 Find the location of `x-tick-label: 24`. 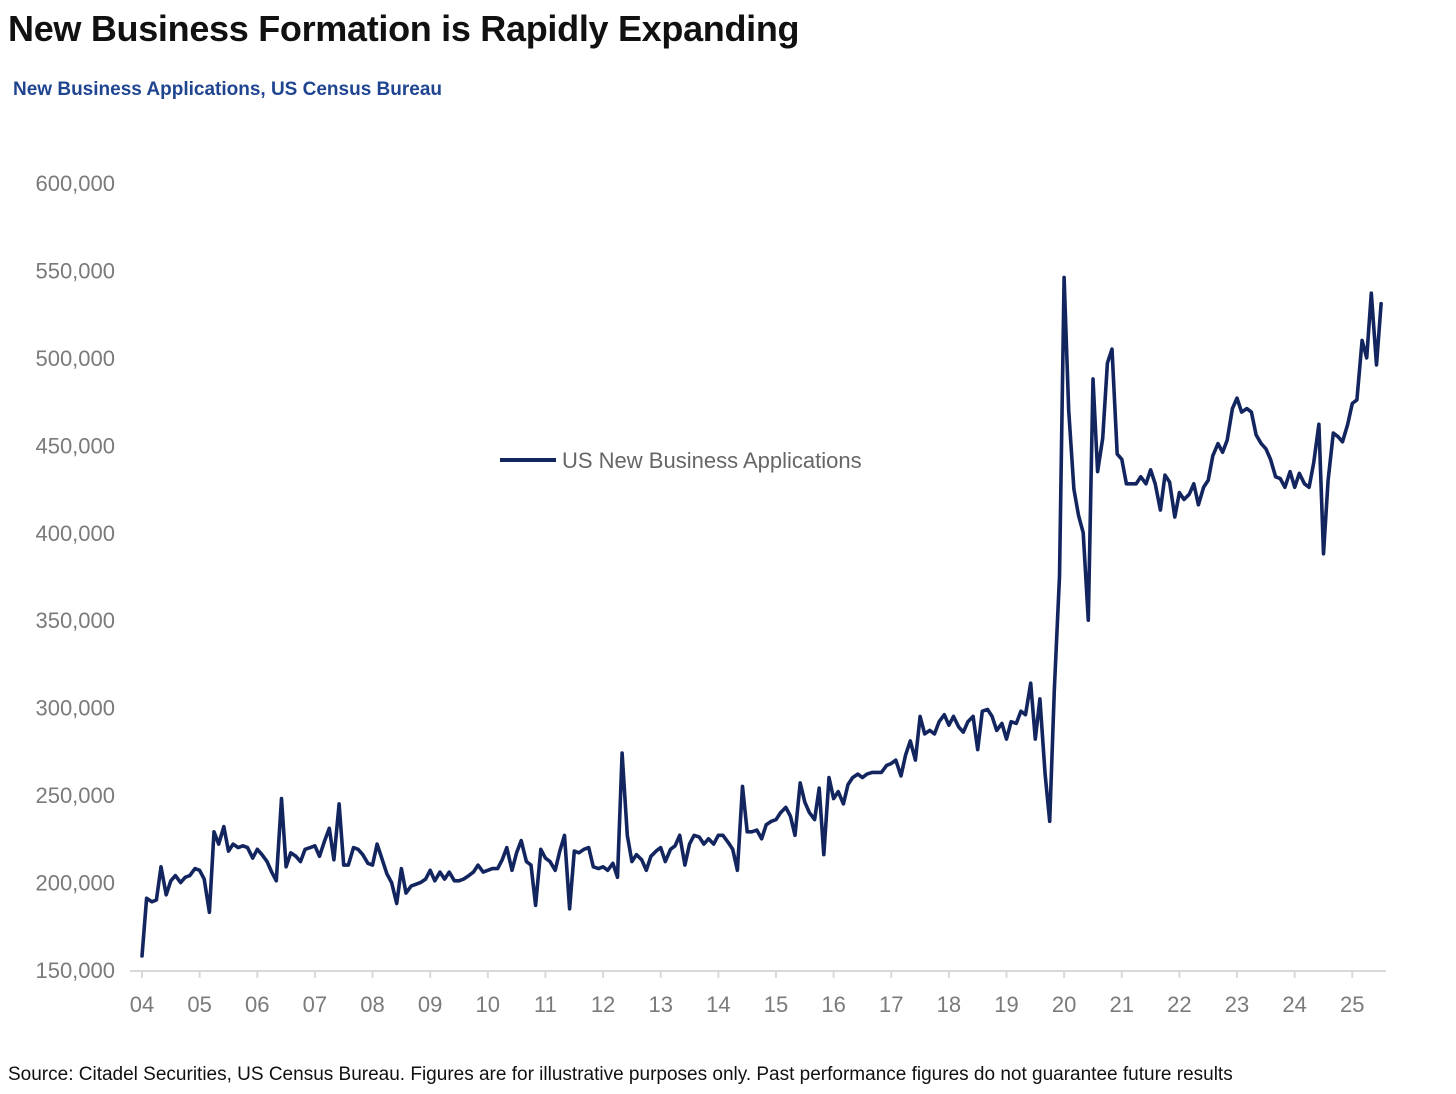

x-tick-label: 24 is located at coordinates (1294, 1004).